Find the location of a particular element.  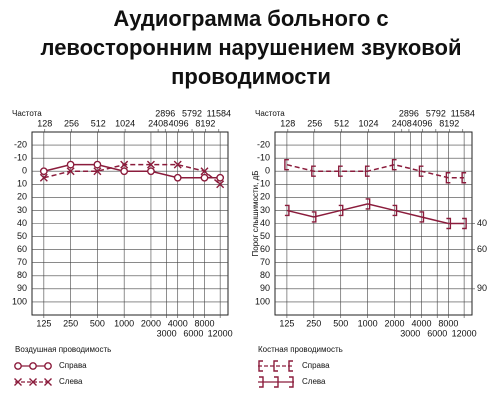

x-tick-label: 500 is located at coordinates (97, 323).